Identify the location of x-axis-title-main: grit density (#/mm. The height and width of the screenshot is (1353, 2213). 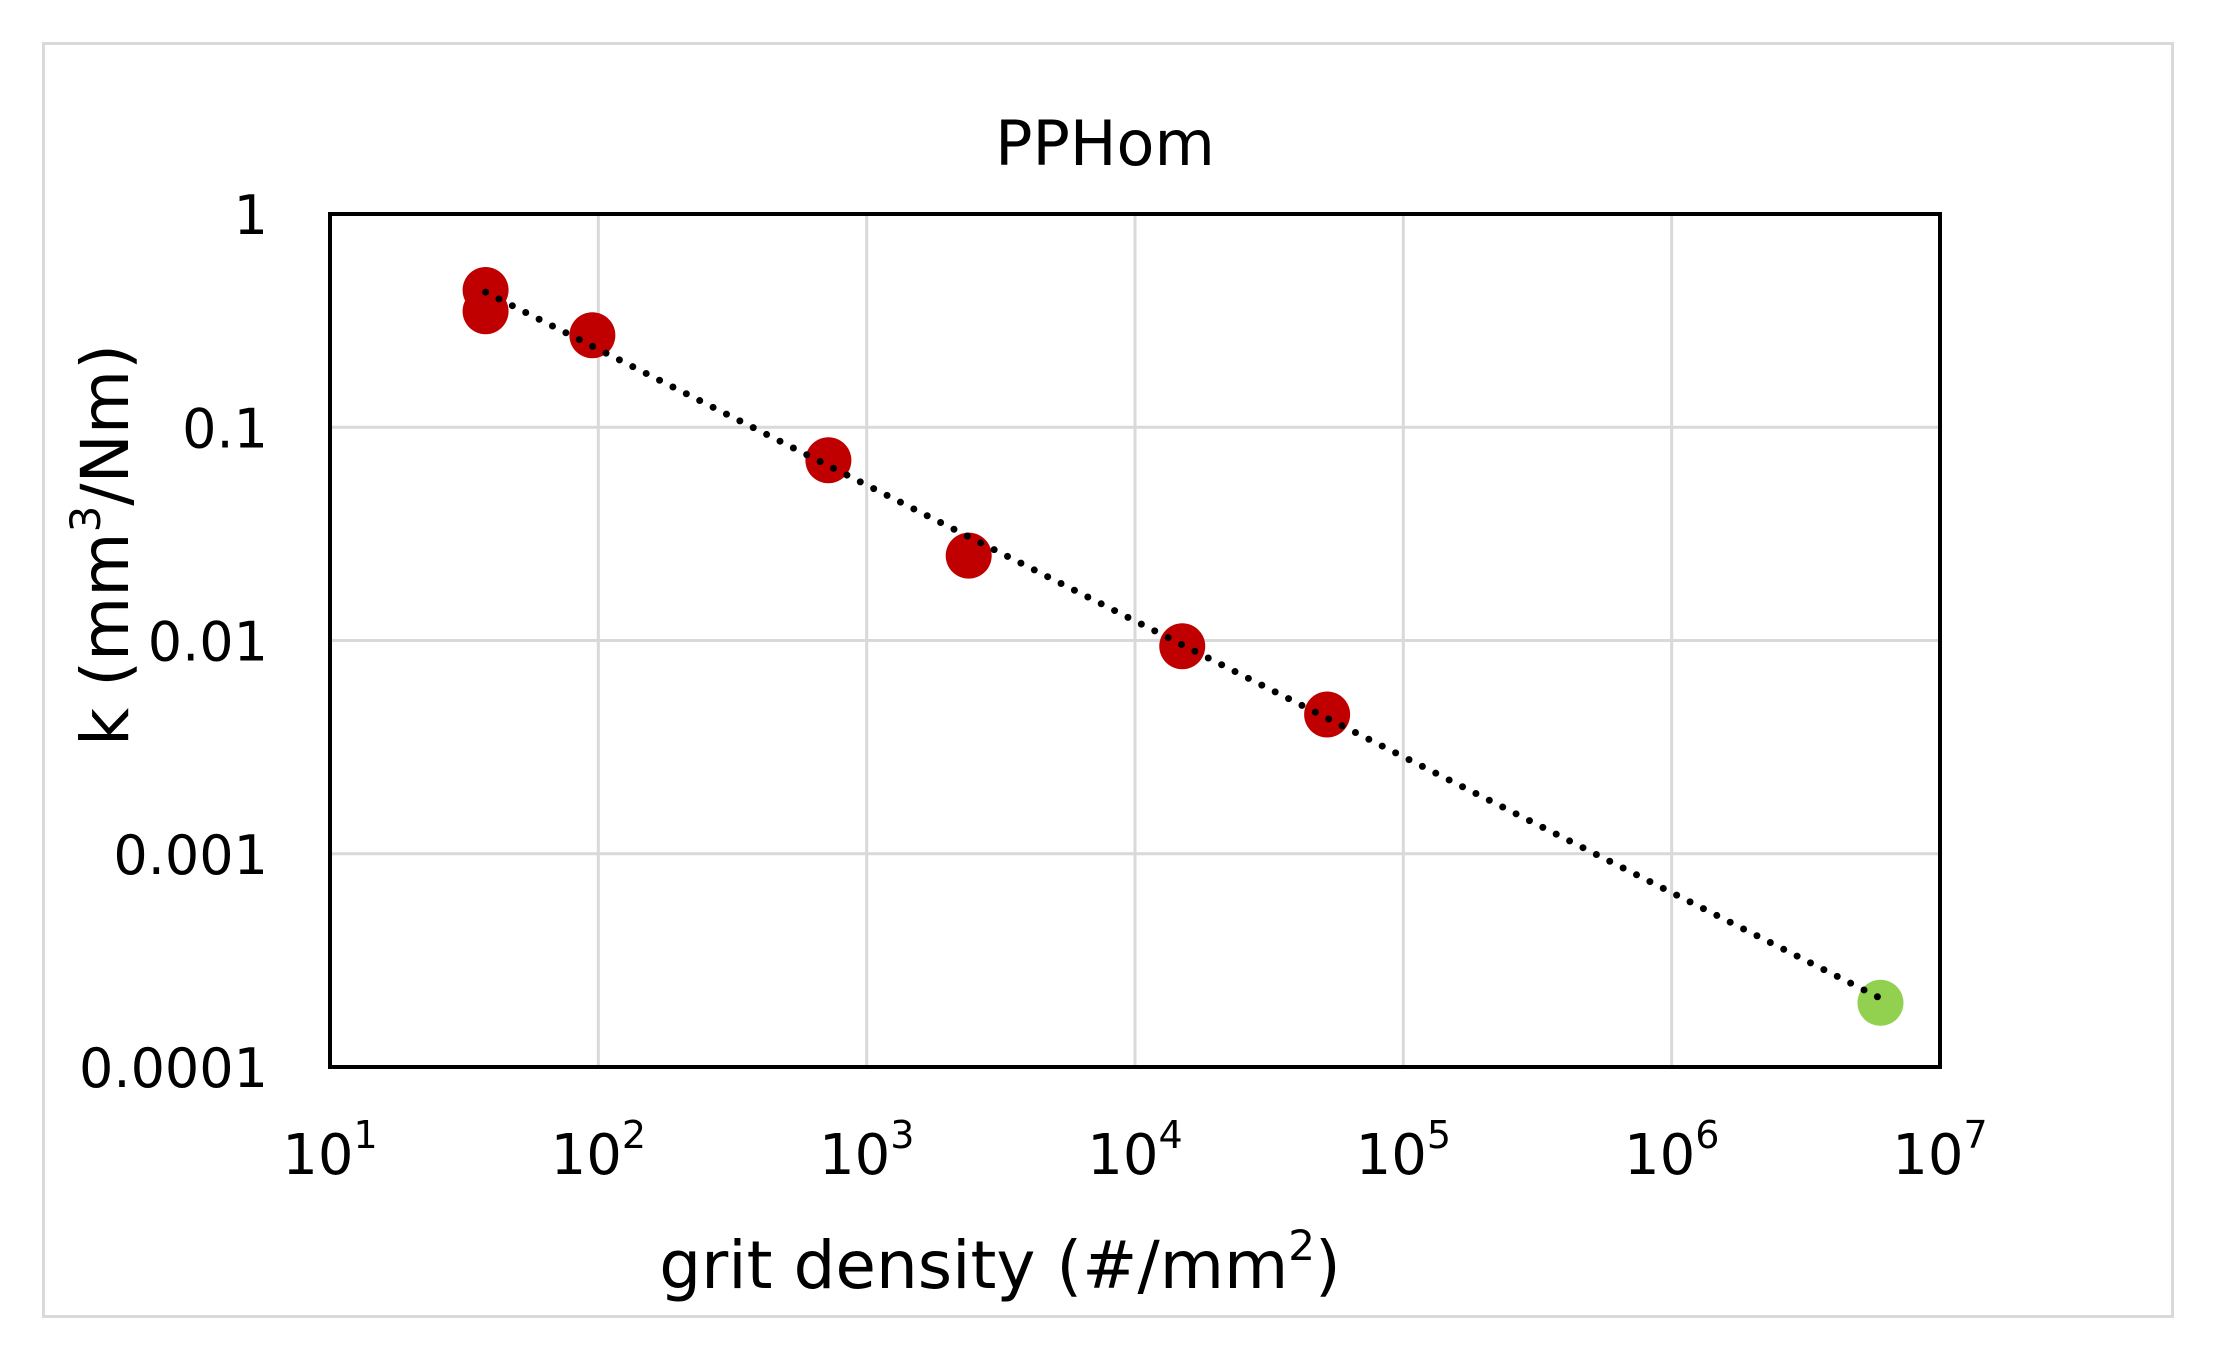
(973, 1265).